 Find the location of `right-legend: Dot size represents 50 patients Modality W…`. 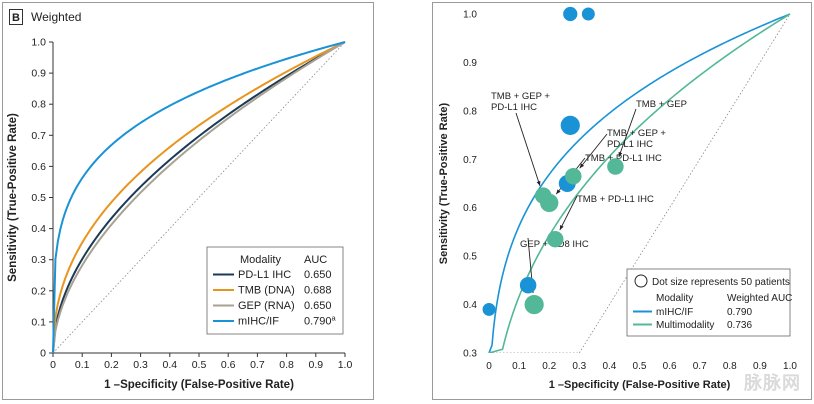

right-legend: Dot size represents 50 patients Modality W… is located at coordinates (709, 302).